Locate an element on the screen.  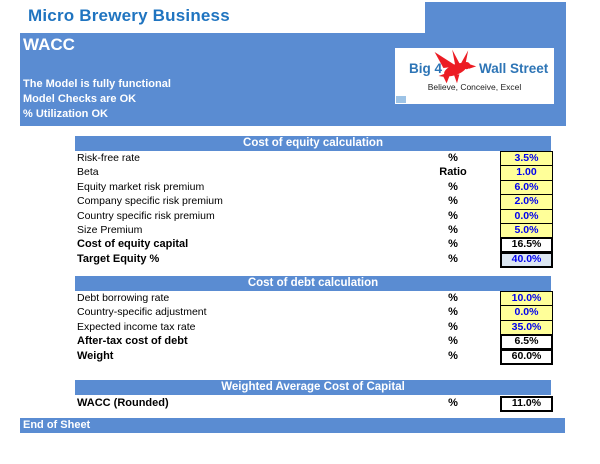
cell-size-premium: 5.0% is located at coordinates (526, 231).